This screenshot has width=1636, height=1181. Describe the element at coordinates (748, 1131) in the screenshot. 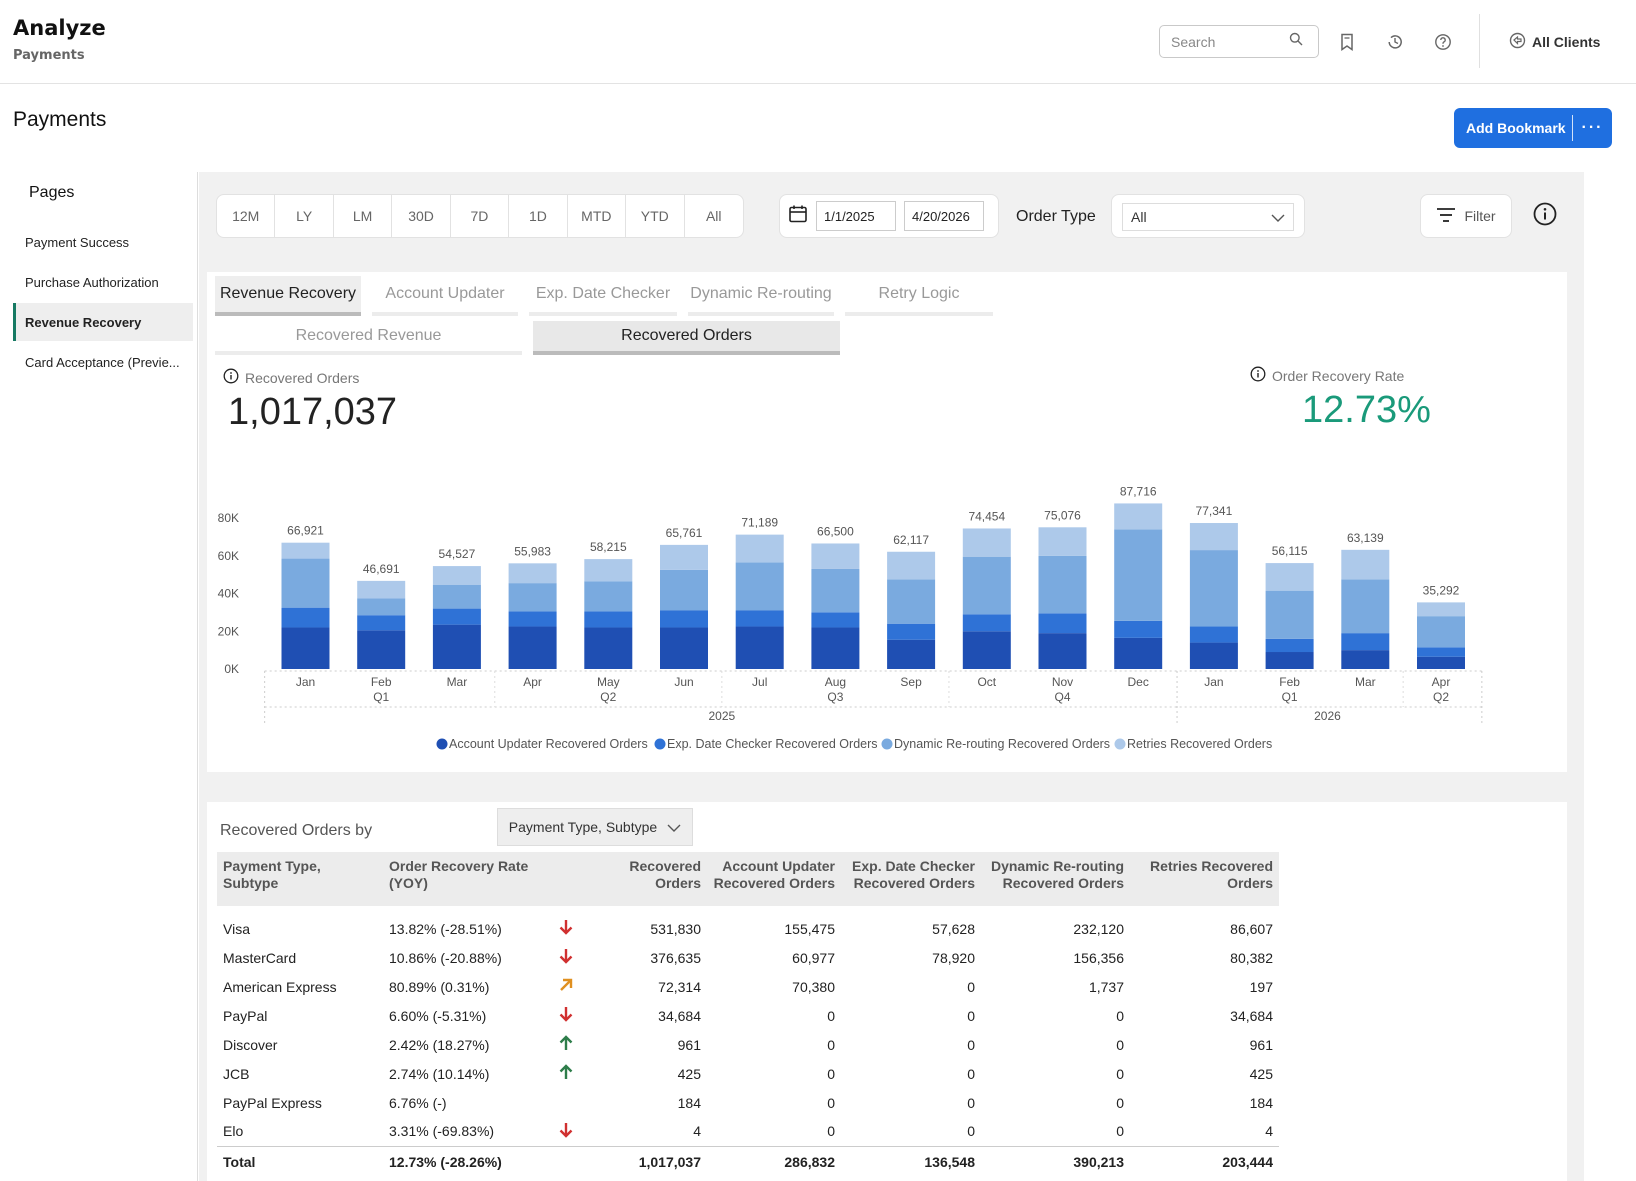

I see `table-row: Elo 3.31% (-69.83%) 4 0 0 0 4` at that location.